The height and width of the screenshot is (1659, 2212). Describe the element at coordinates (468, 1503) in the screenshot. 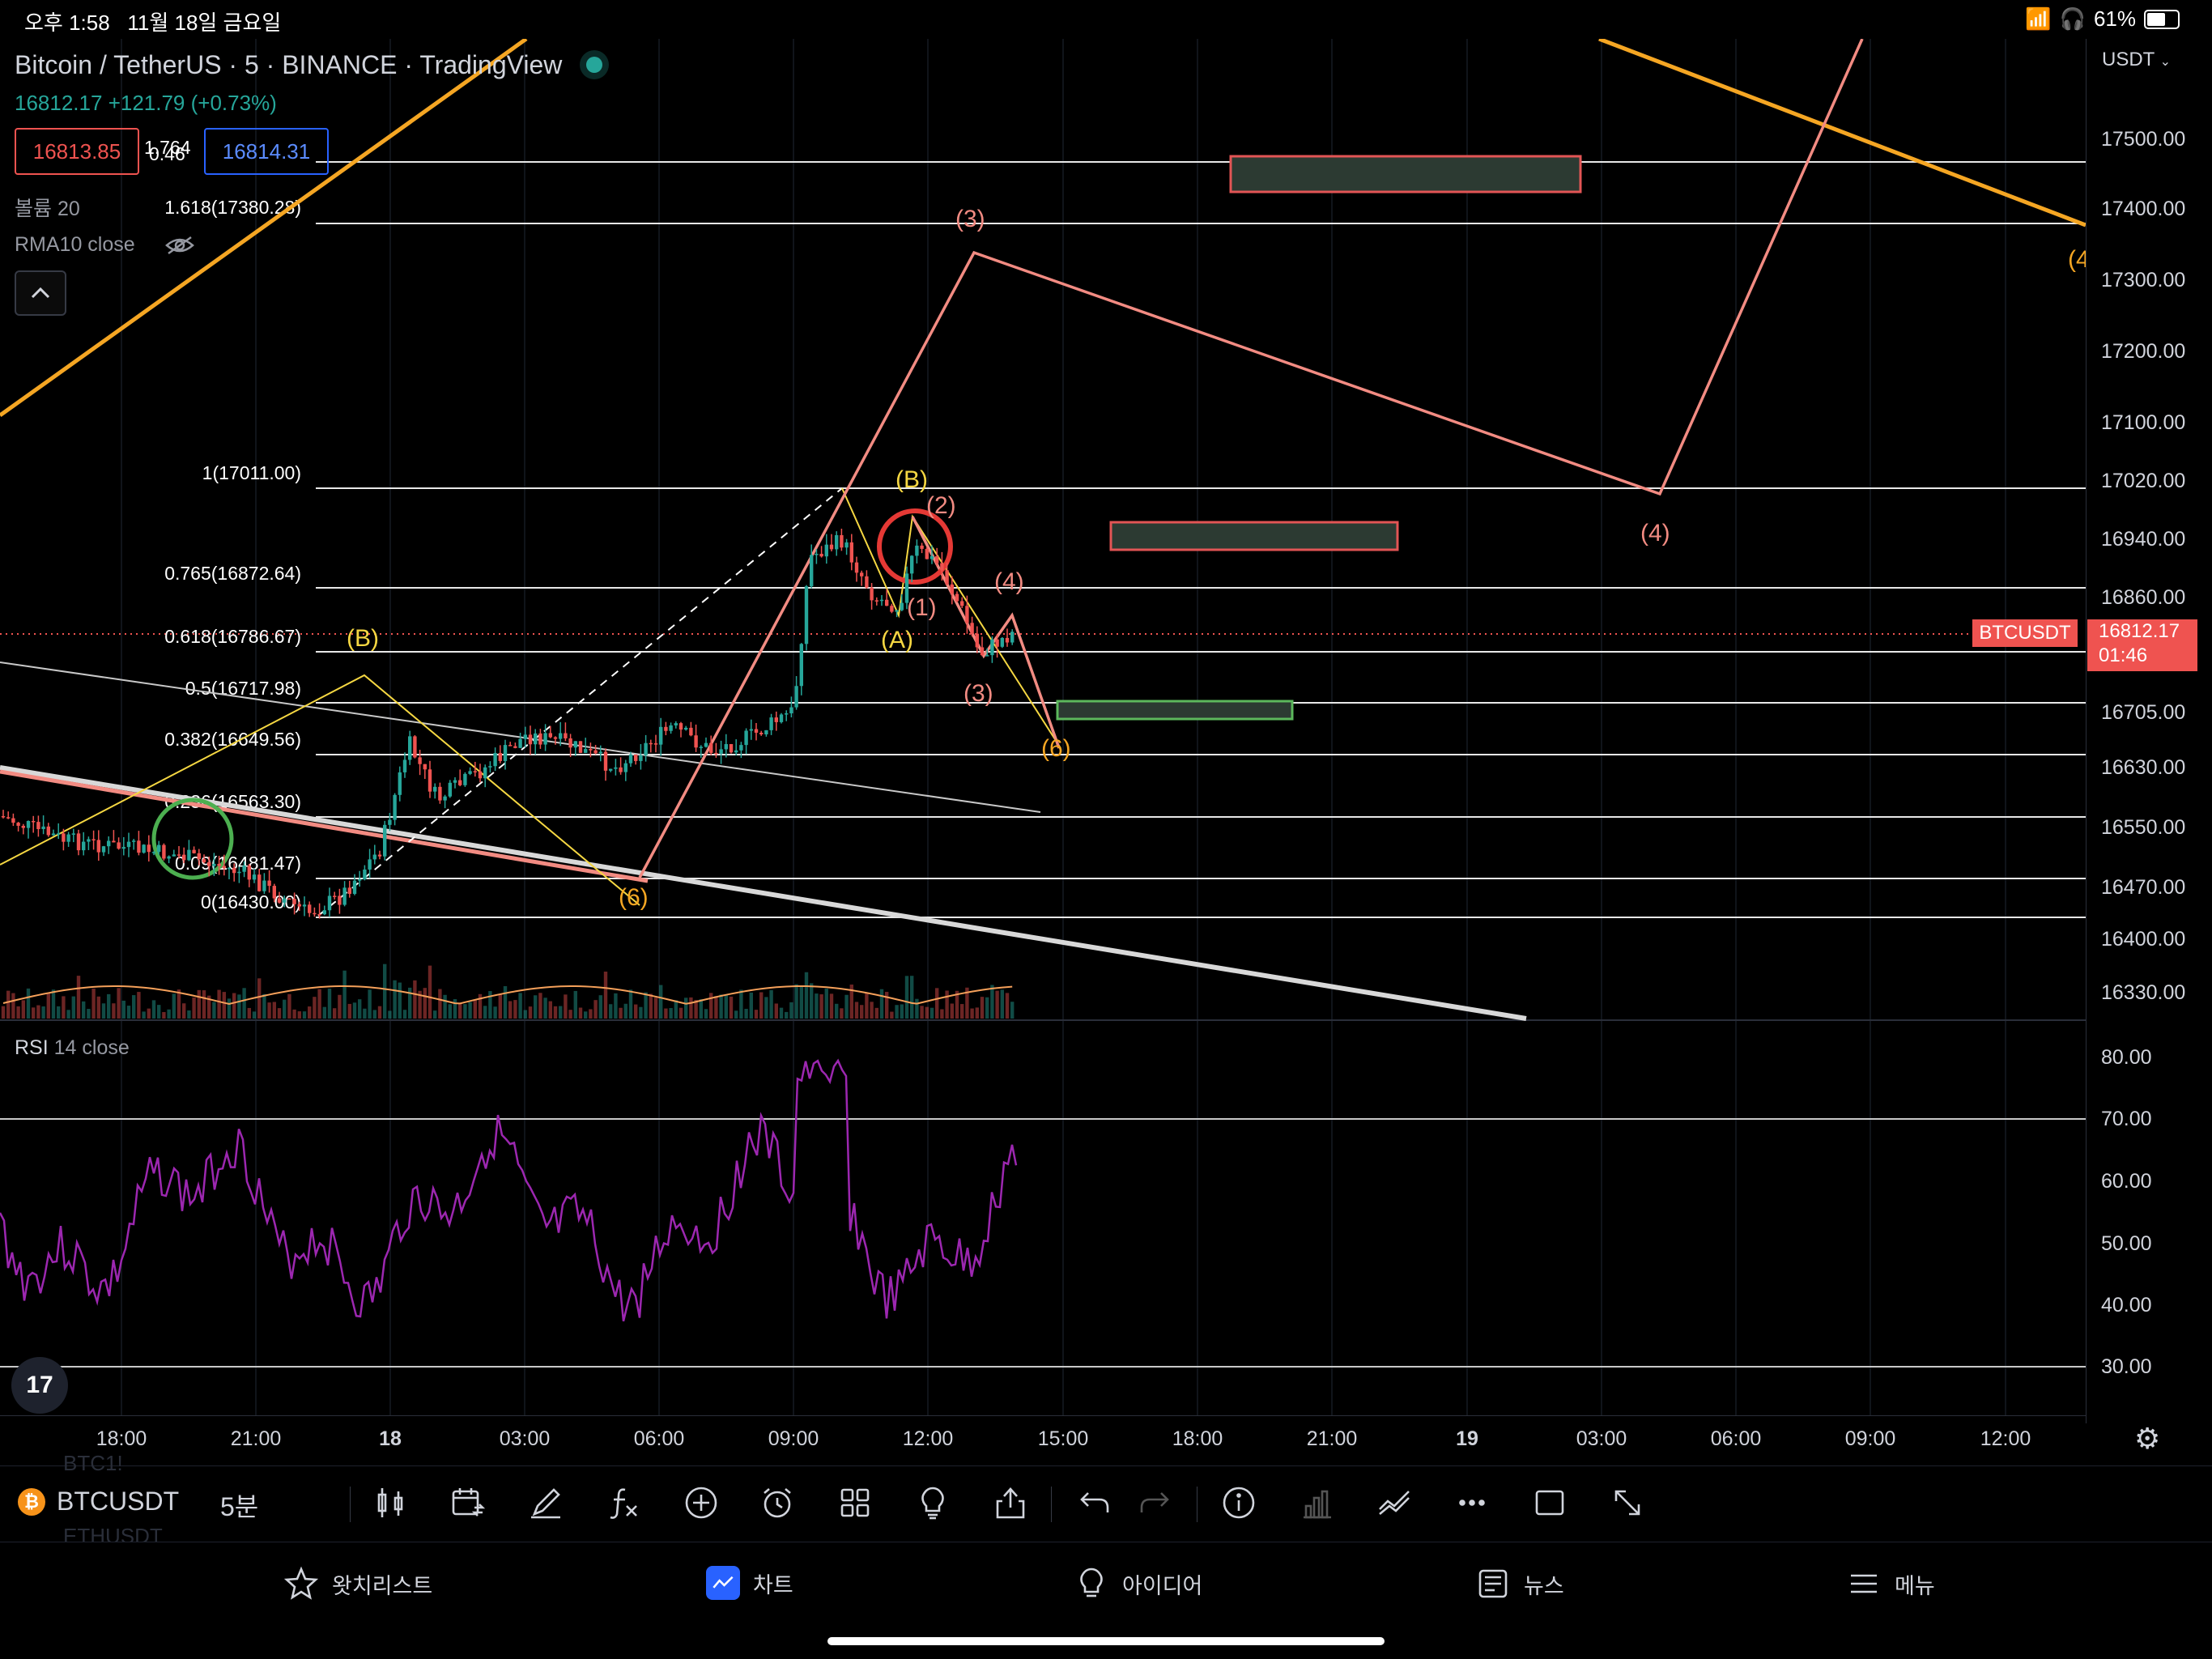

I see `compare-button` at that location.